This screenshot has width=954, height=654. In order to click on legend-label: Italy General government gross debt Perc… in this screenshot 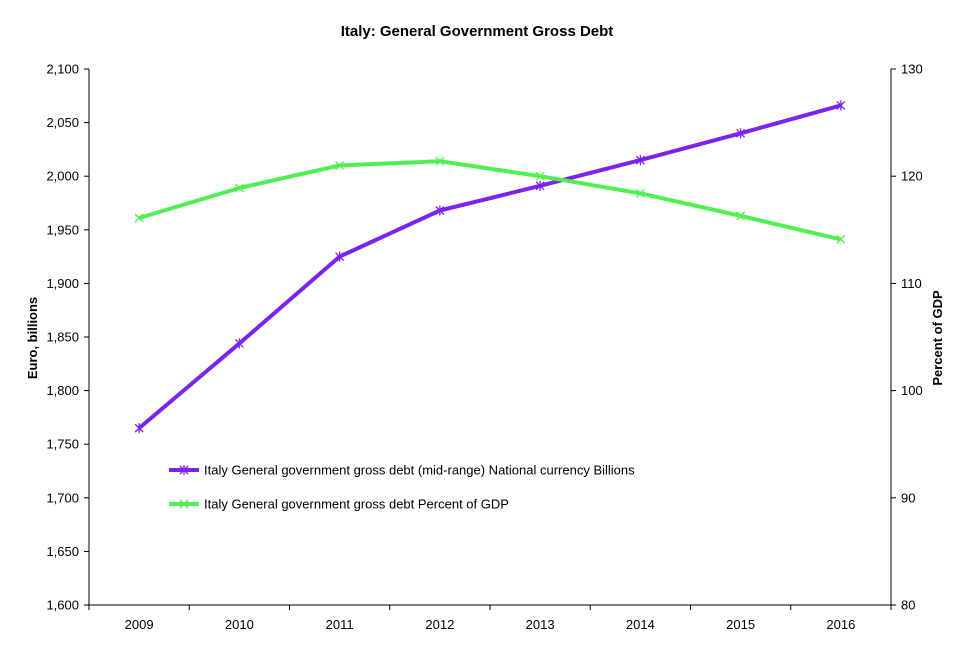, I will do `click(356, 504)`.